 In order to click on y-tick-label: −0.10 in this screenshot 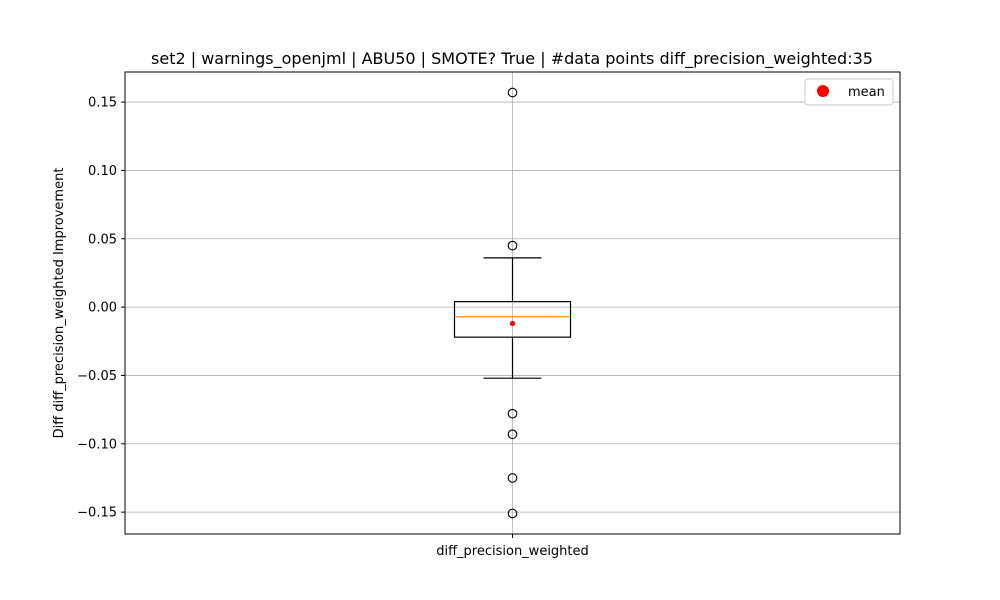, I will do `click(97, 444)`.